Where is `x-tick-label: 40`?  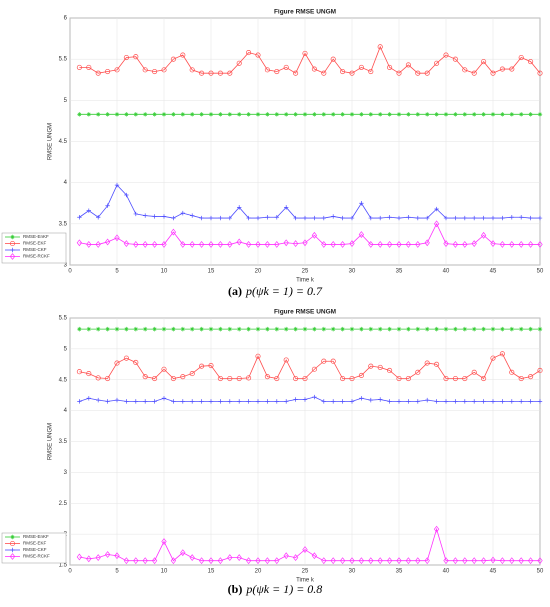 x-tick-label: 40 is located at coordinates (446, 572).